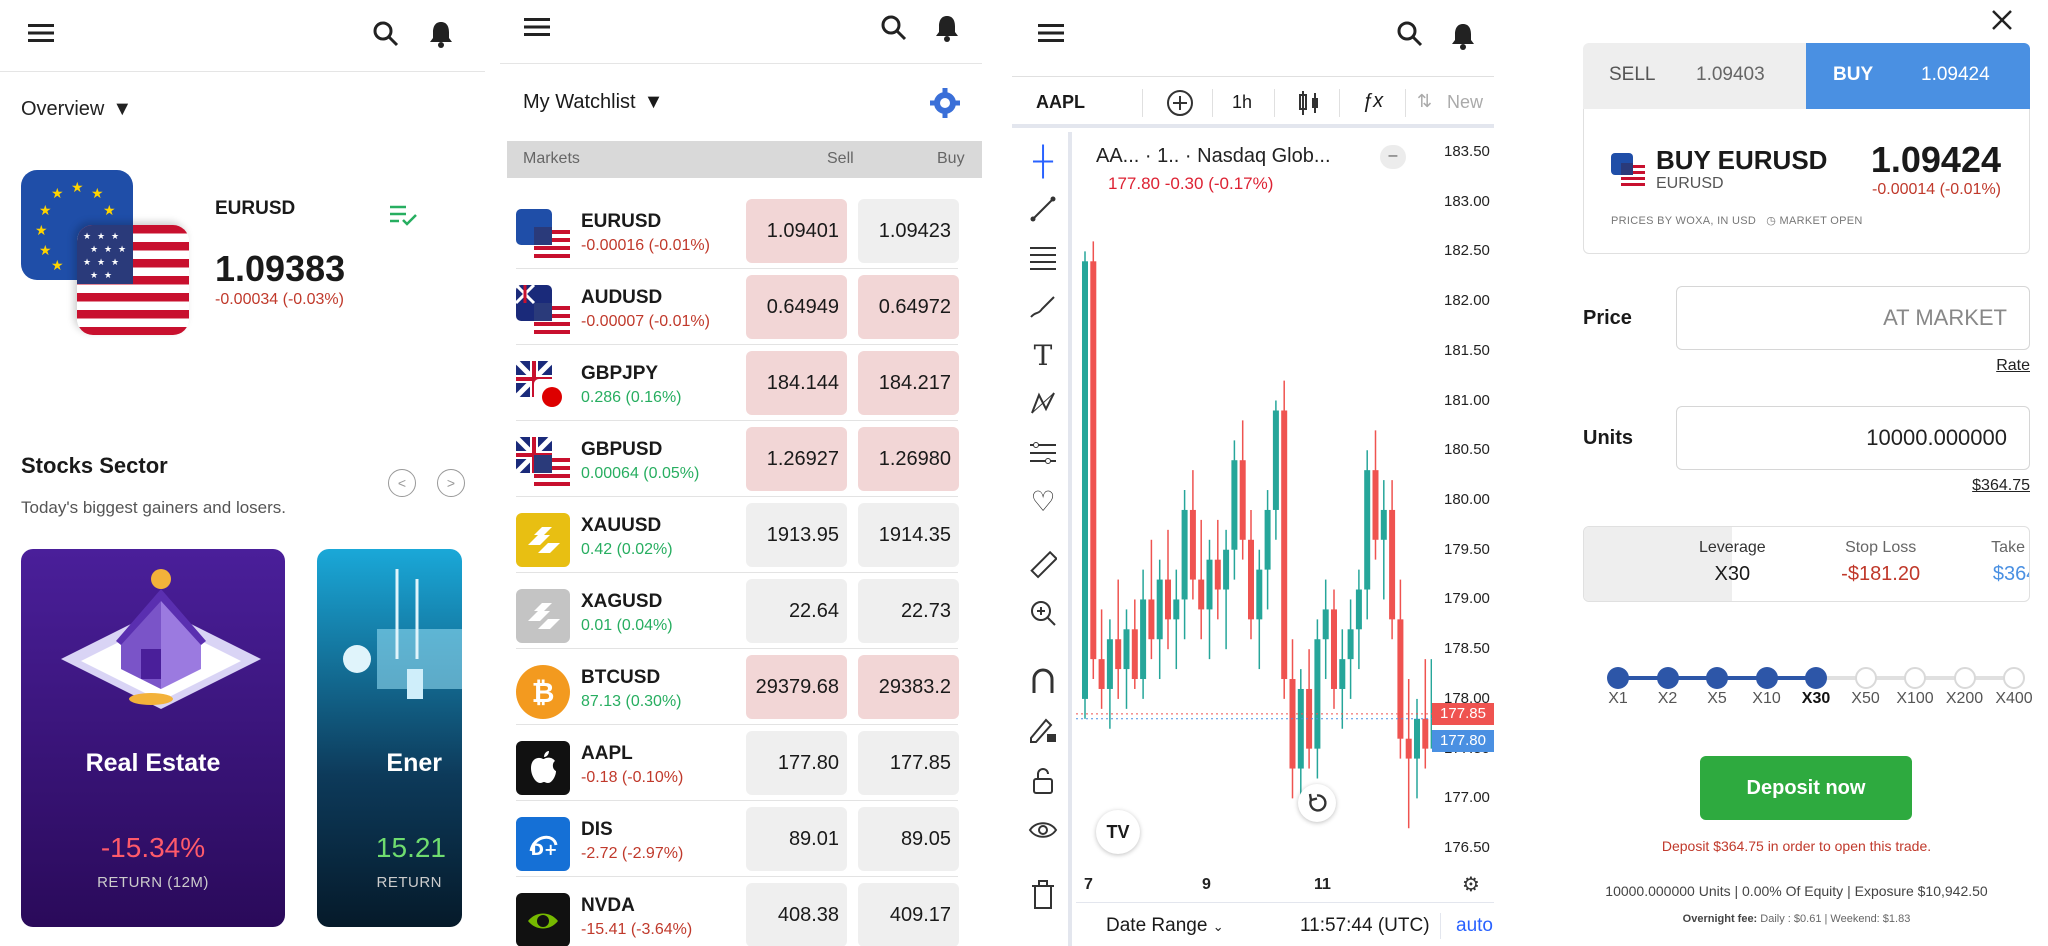 The image size is (2048, 946). I want to click on sell-price-button: 0.64949, so click(796, 307).